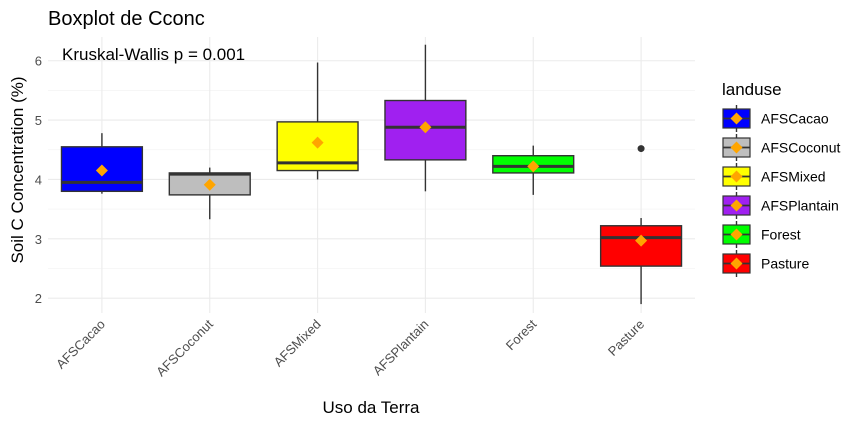 The width and height of the screenshot is (861, 425). I want to click on box-AFSCacao, so click(102, 163).